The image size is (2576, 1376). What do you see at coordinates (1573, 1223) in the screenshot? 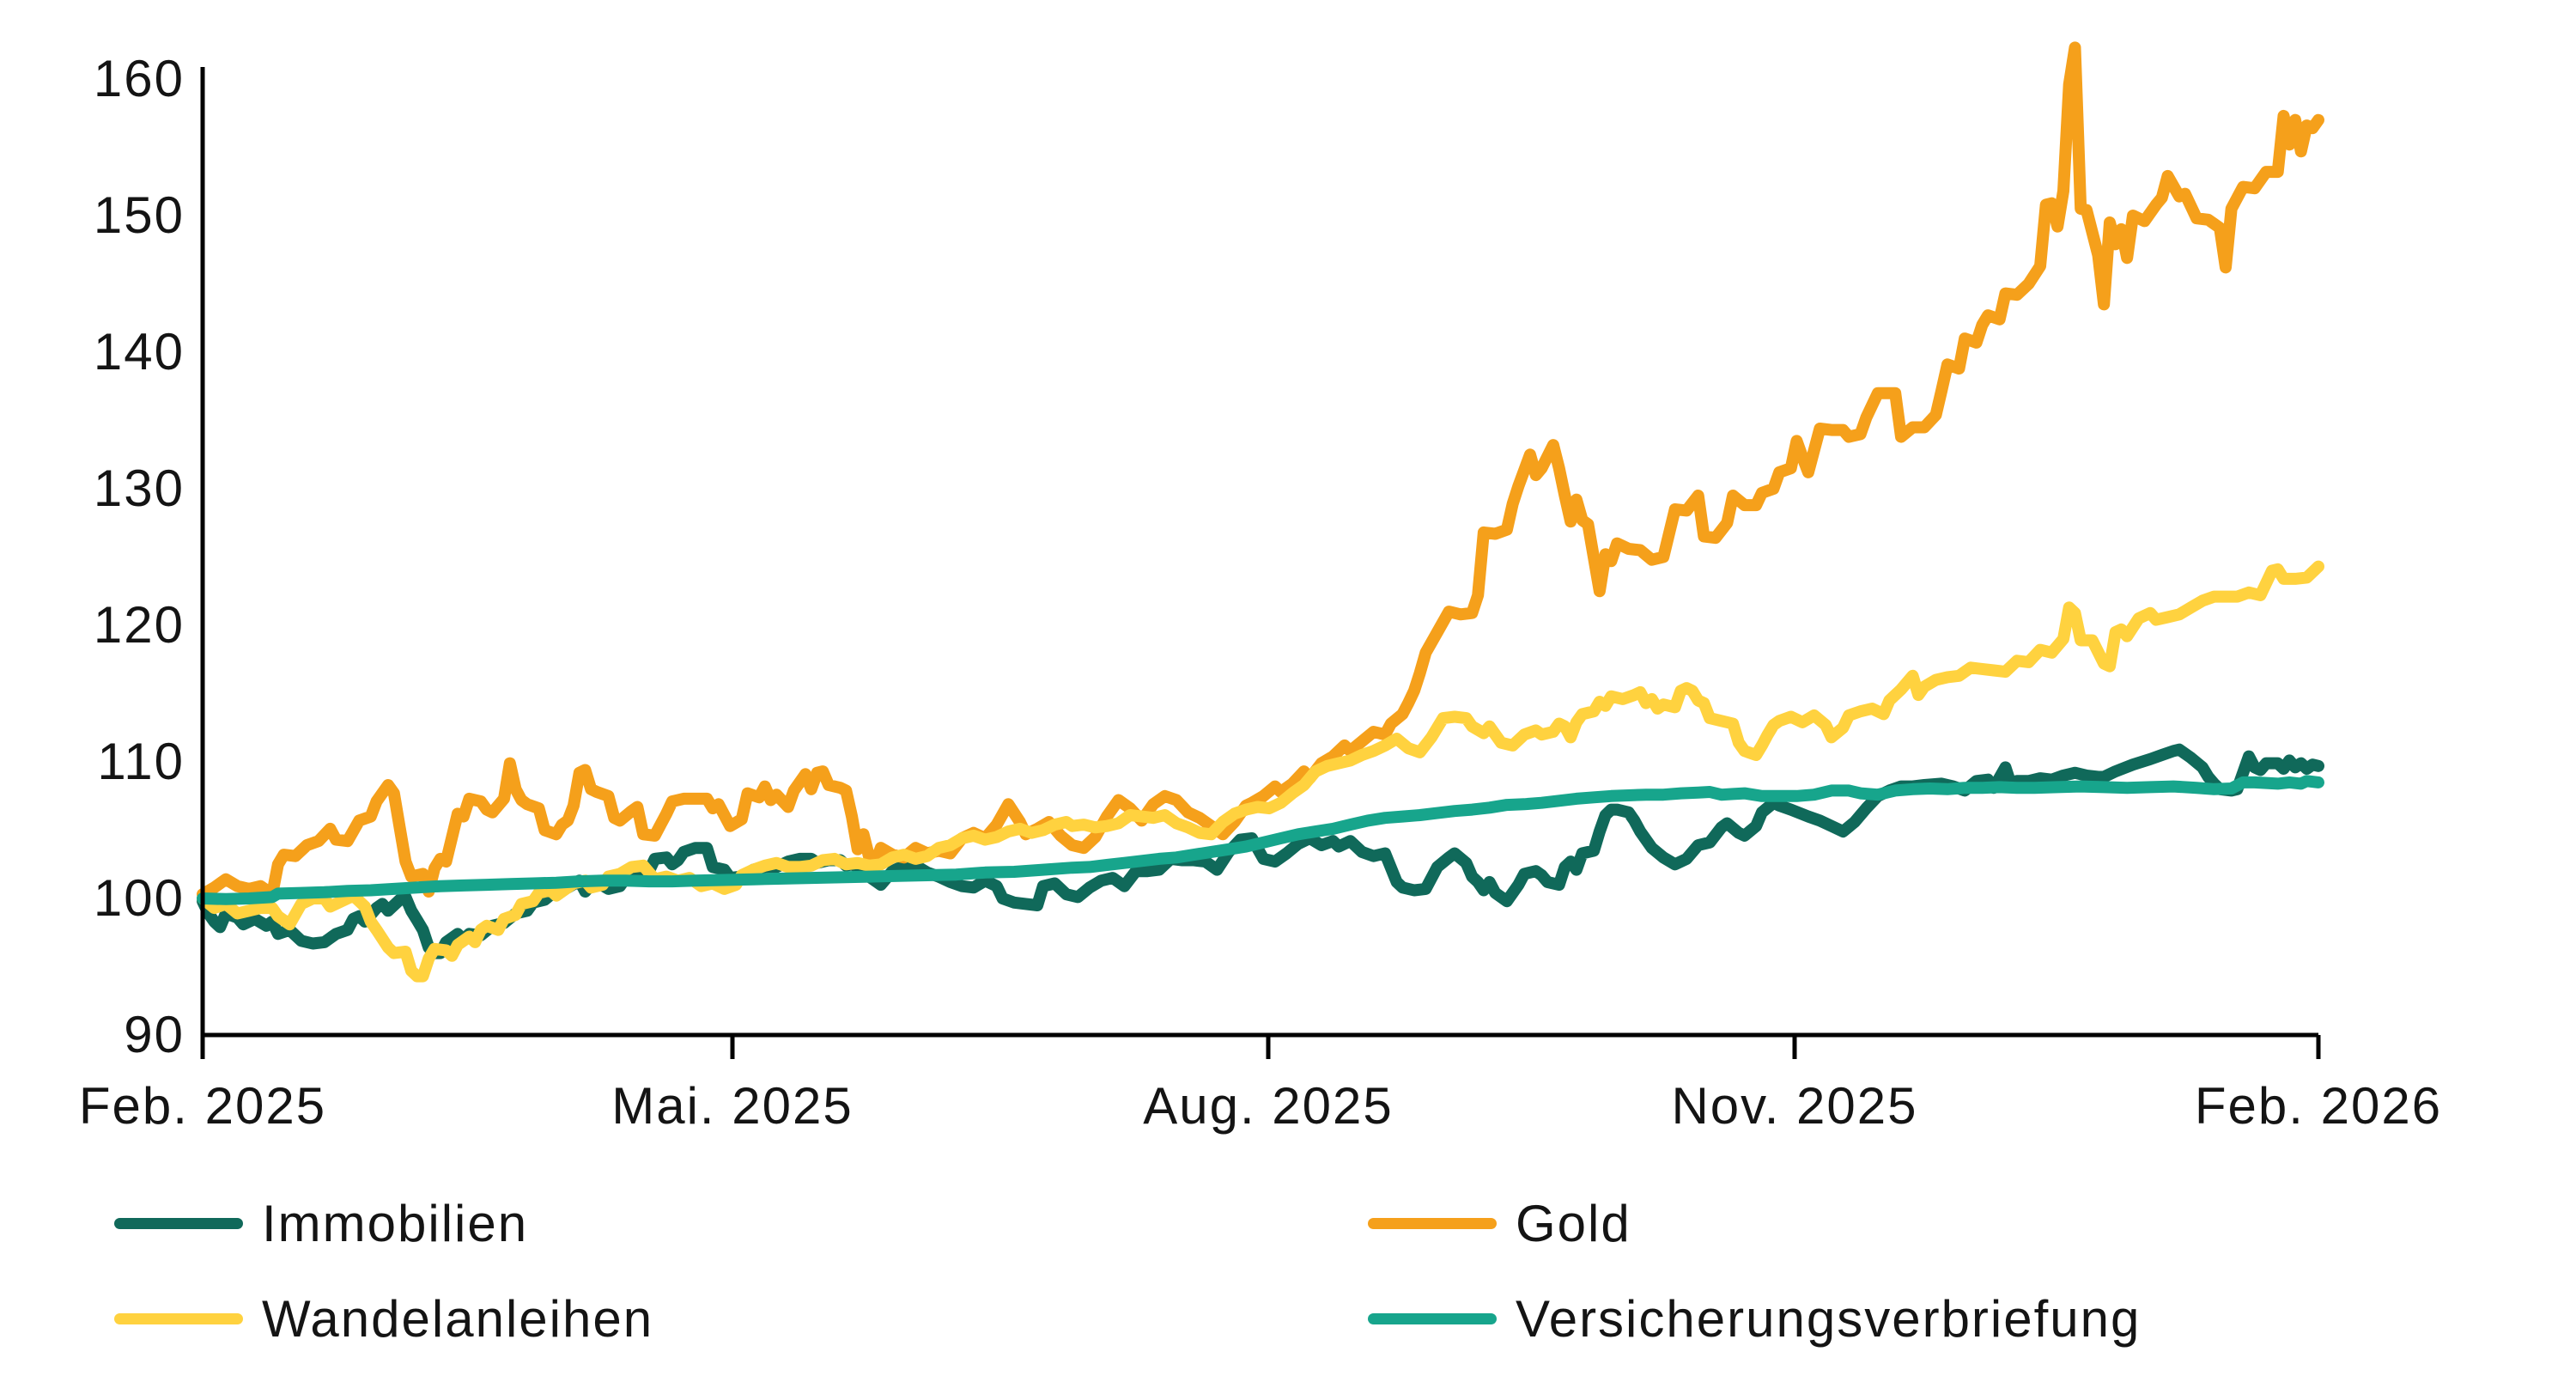
I see `legend-label-gold: Gold` at bounding box center [1573, 1223].